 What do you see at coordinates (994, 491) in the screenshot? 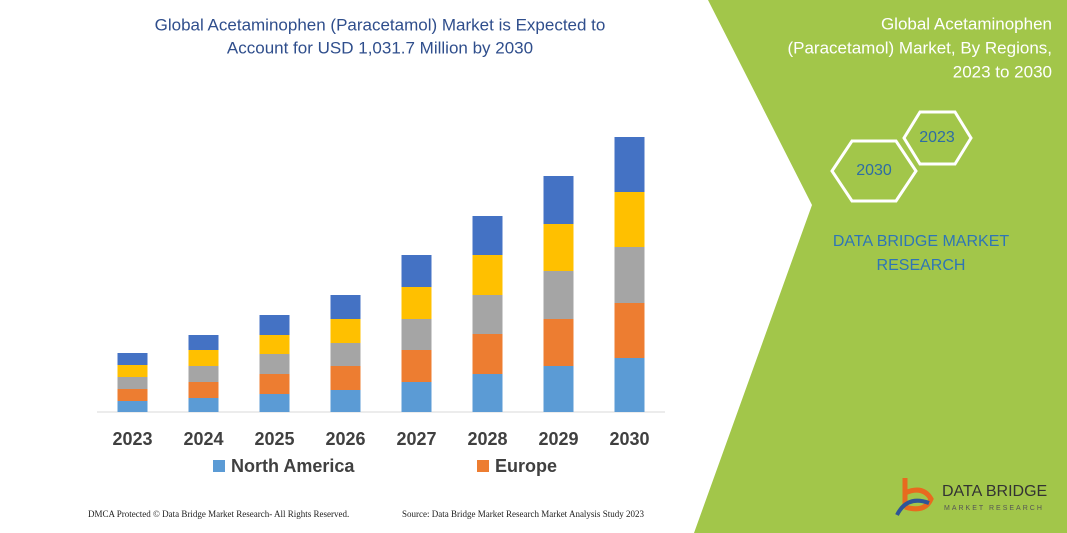
I see `logo-name: DATA BRIDGE` at bounding box center [994, 491].